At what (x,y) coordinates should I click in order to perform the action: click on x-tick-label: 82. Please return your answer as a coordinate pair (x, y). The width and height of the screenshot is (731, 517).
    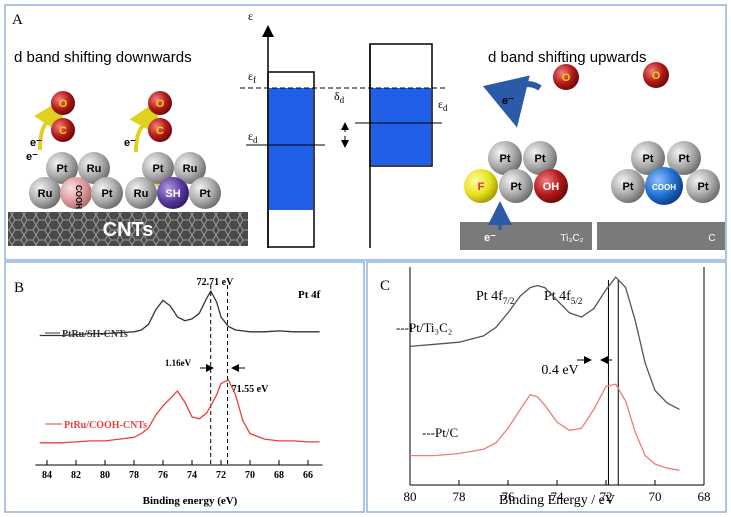
    Looking at the image, I should click on (76, 475).